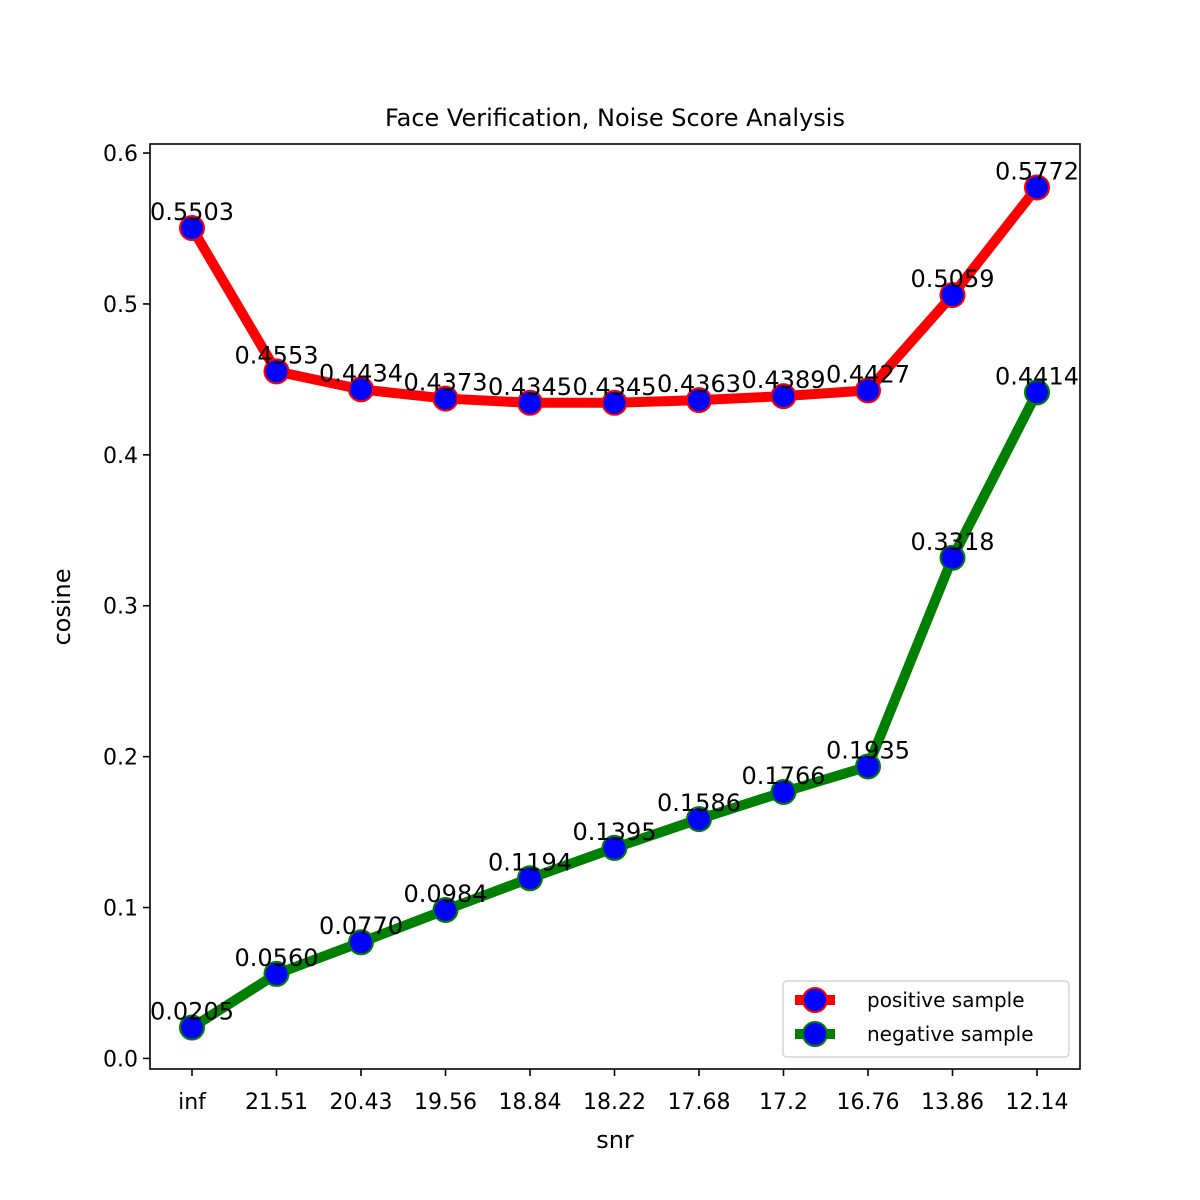 The image size is (1200, 1200). Describe the element at coordinates (446, 383) in the screenshot. I see `data-label: 0.4373` at that location.